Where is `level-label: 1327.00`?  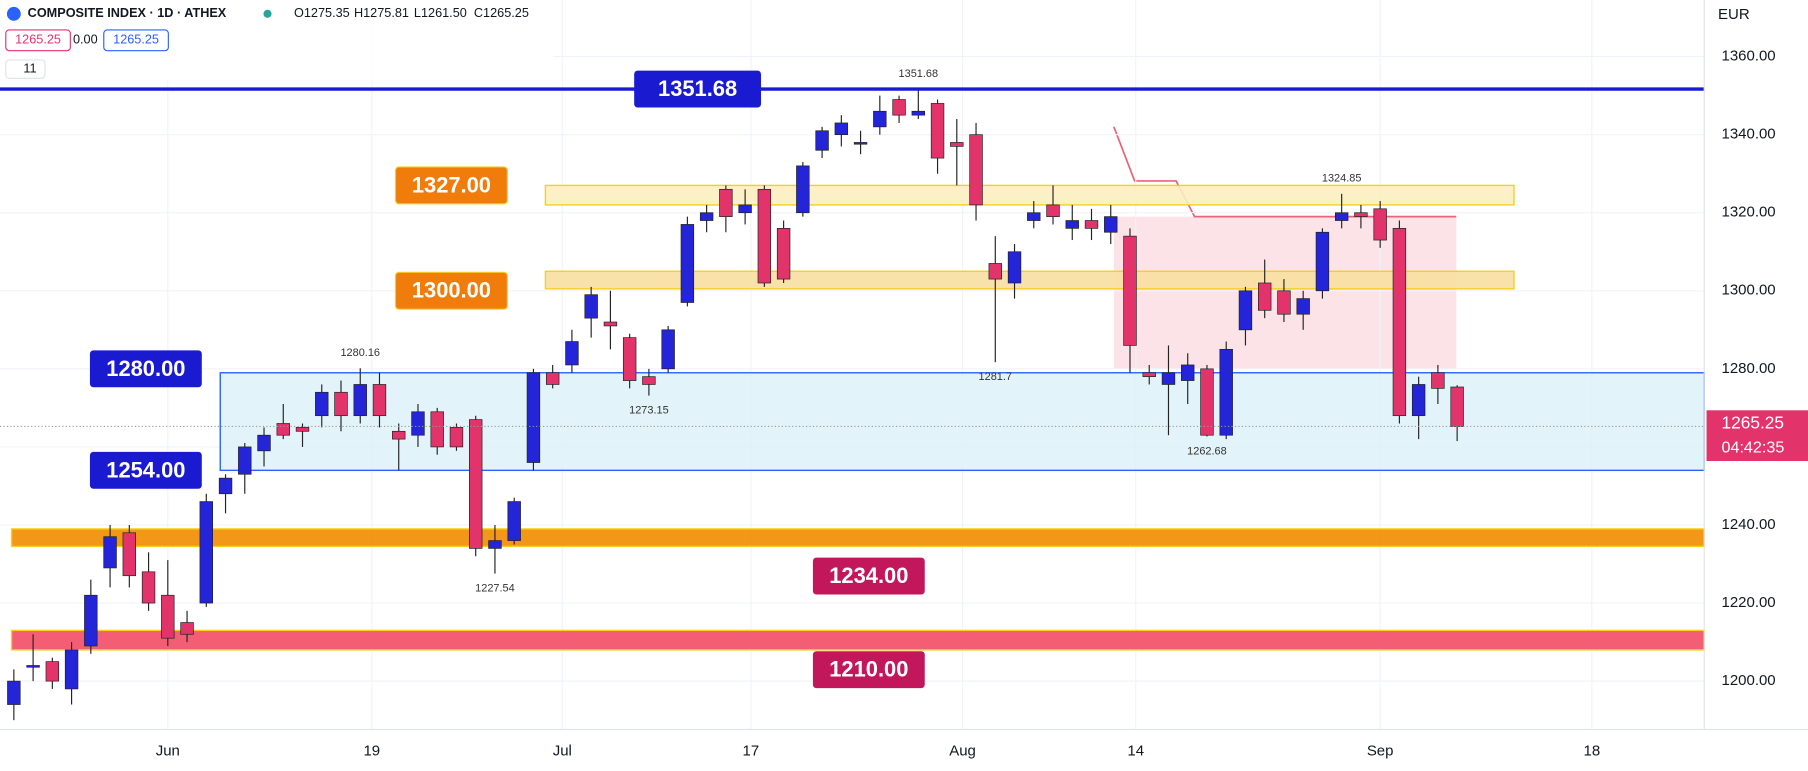
level-label: 1327.00 is located at coordinates (451, 184).